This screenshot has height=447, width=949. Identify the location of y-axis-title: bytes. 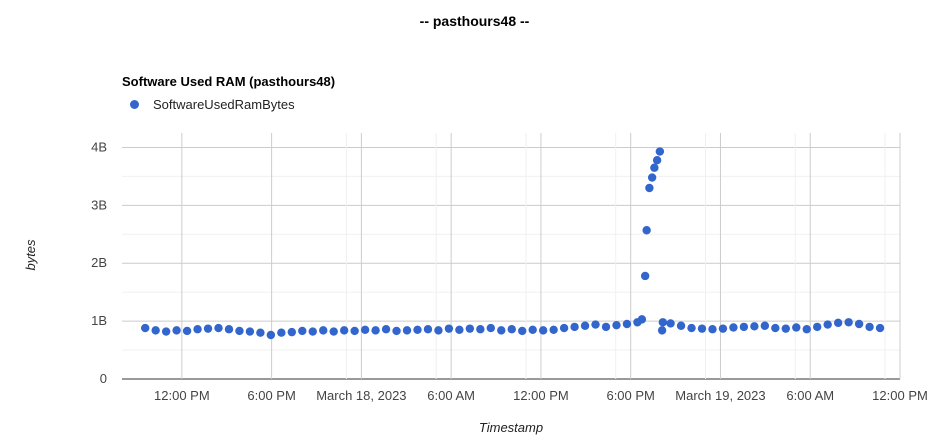
(30, 255).